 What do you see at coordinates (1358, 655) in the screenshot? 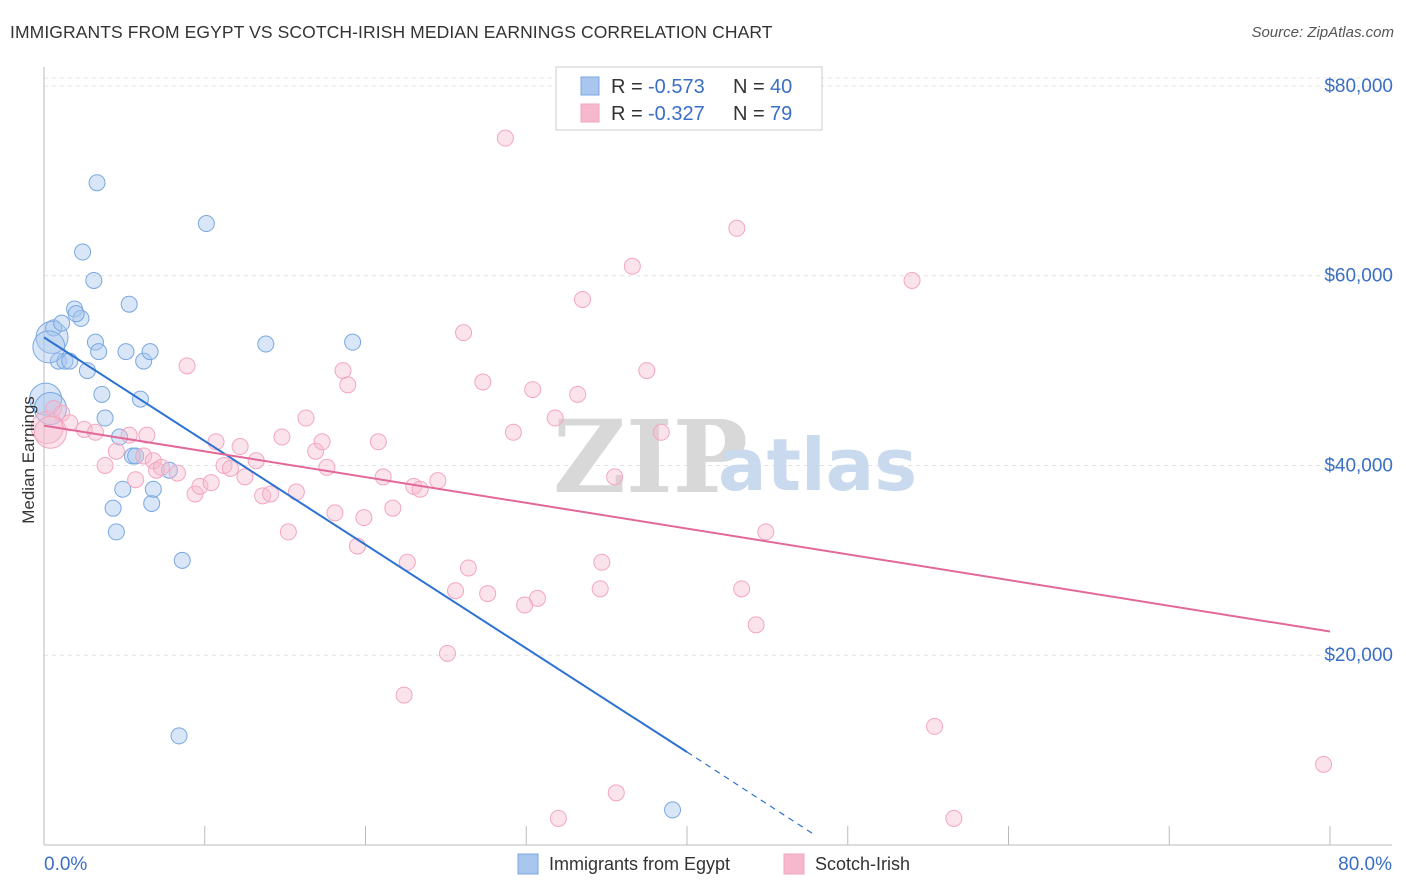
I see `y-tick-label: $20,000` at bounding box center [1358, 655].